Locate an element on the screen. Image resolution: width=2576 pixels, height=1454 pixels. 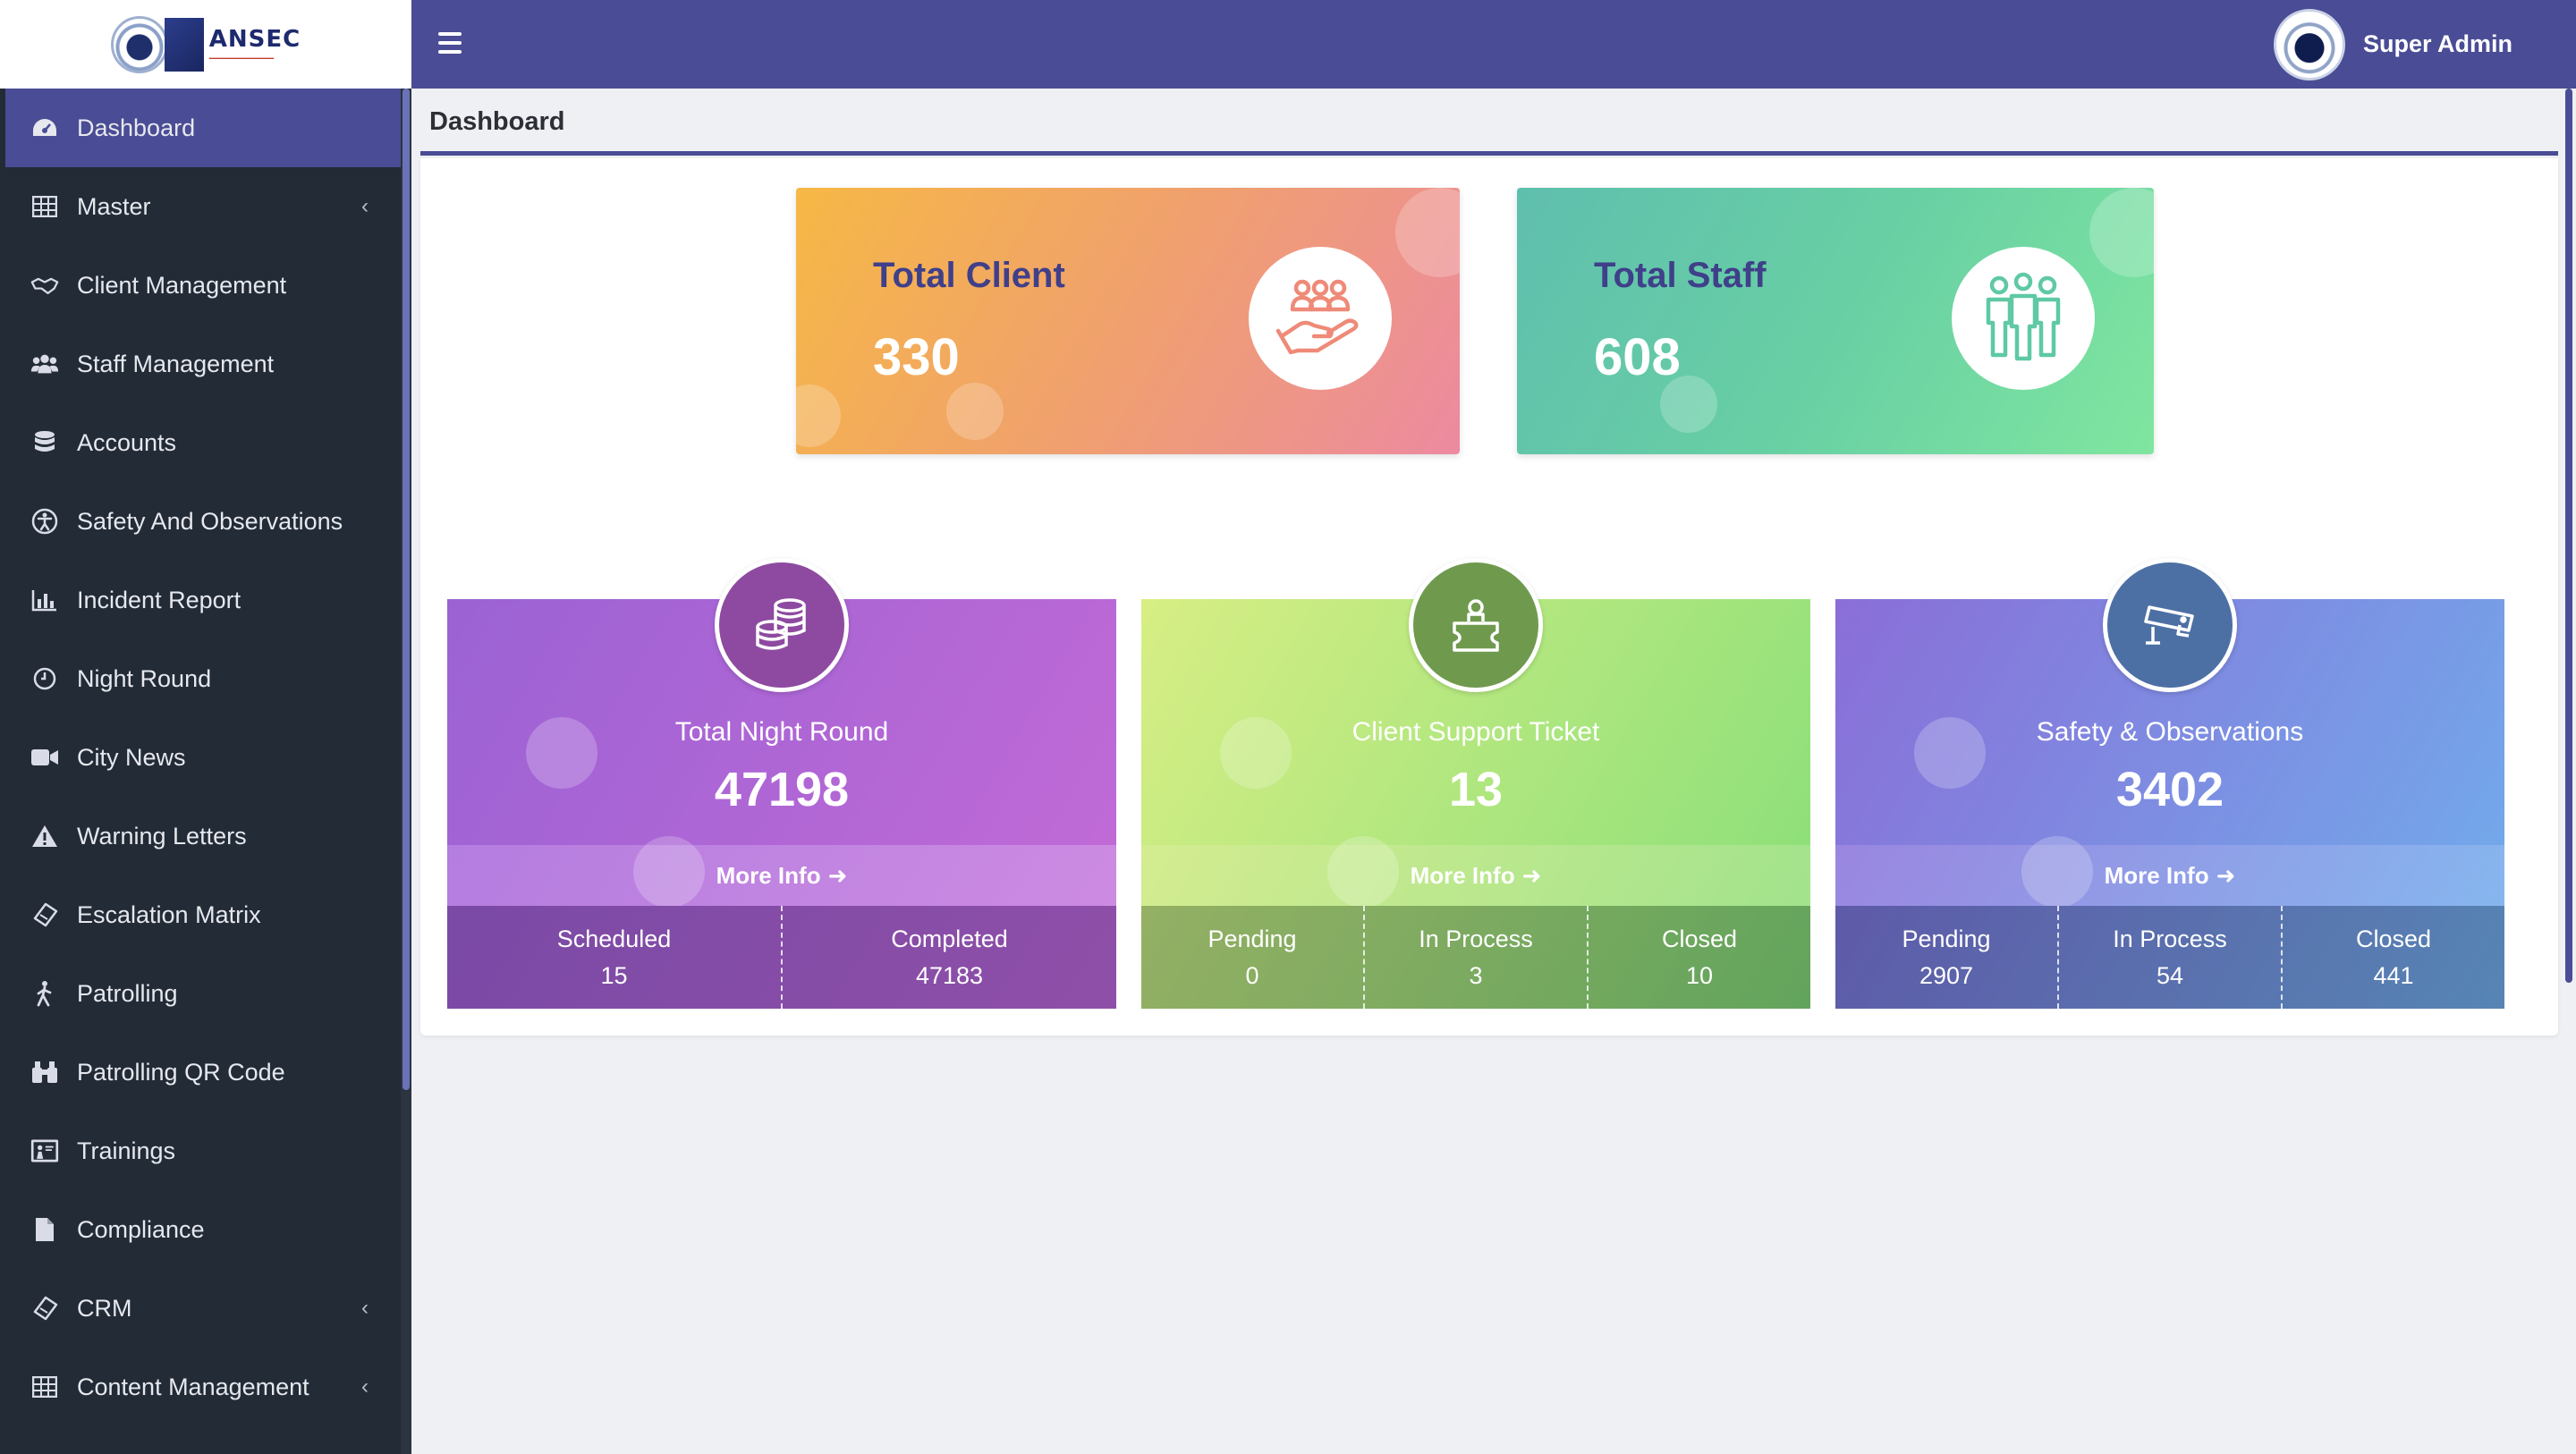
sidebar-item-label: CRM is located at coordinates (104, 1308).